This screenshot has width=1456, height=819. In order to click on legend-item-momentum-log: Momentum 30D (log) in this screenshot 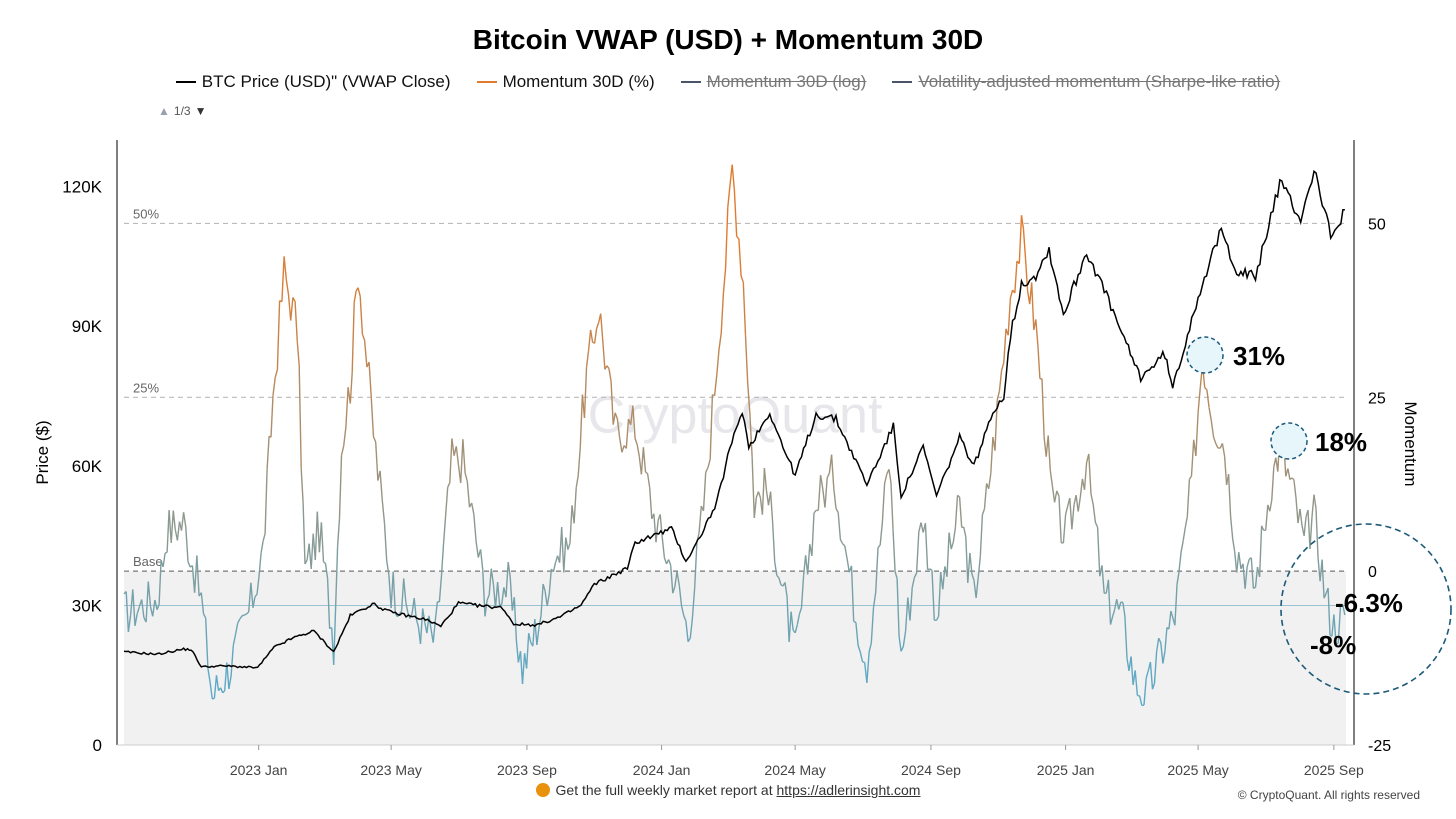, I will do `click(773, 82)`.